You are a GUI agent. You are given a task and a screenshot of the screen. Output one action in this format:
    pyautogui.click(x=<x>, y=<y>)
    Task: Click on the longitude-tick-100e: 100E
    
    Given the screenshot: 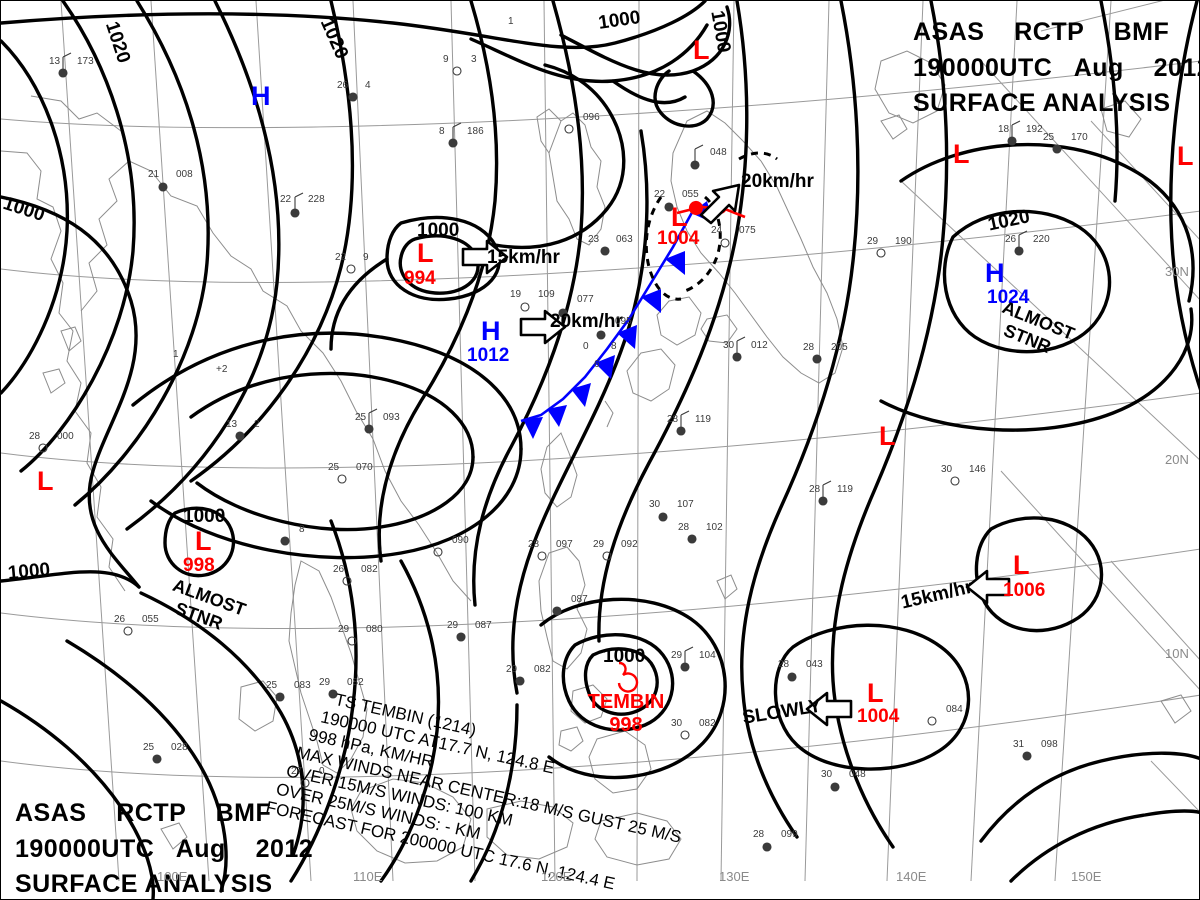 What is the action you would take?
    pyautogui.click(x=172, y=876)
    